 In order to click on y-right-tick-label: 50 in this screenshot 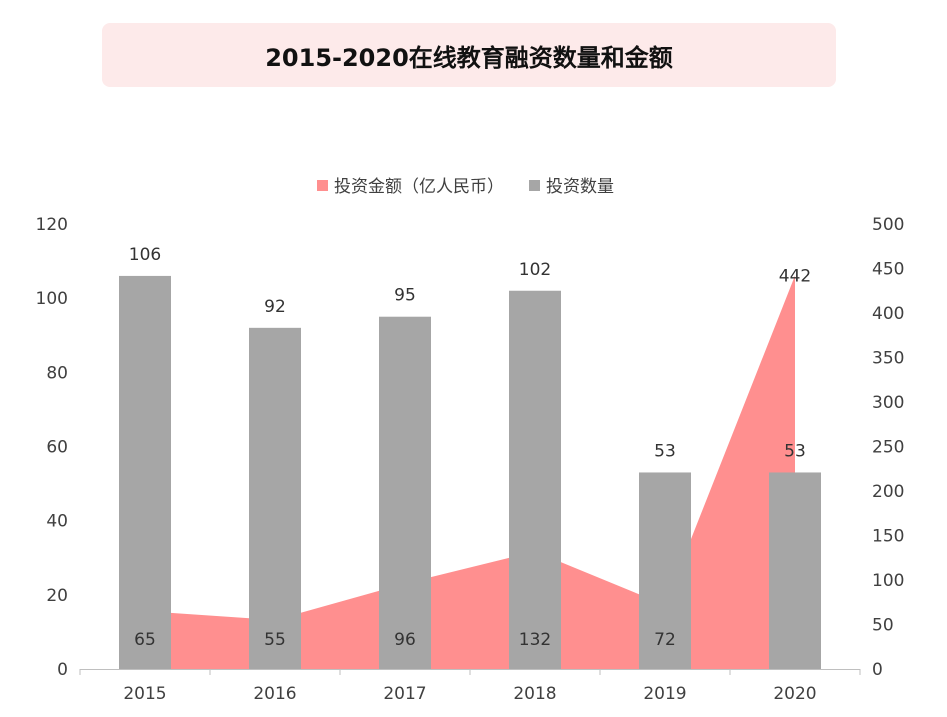, I will do `click(883, 626)`.